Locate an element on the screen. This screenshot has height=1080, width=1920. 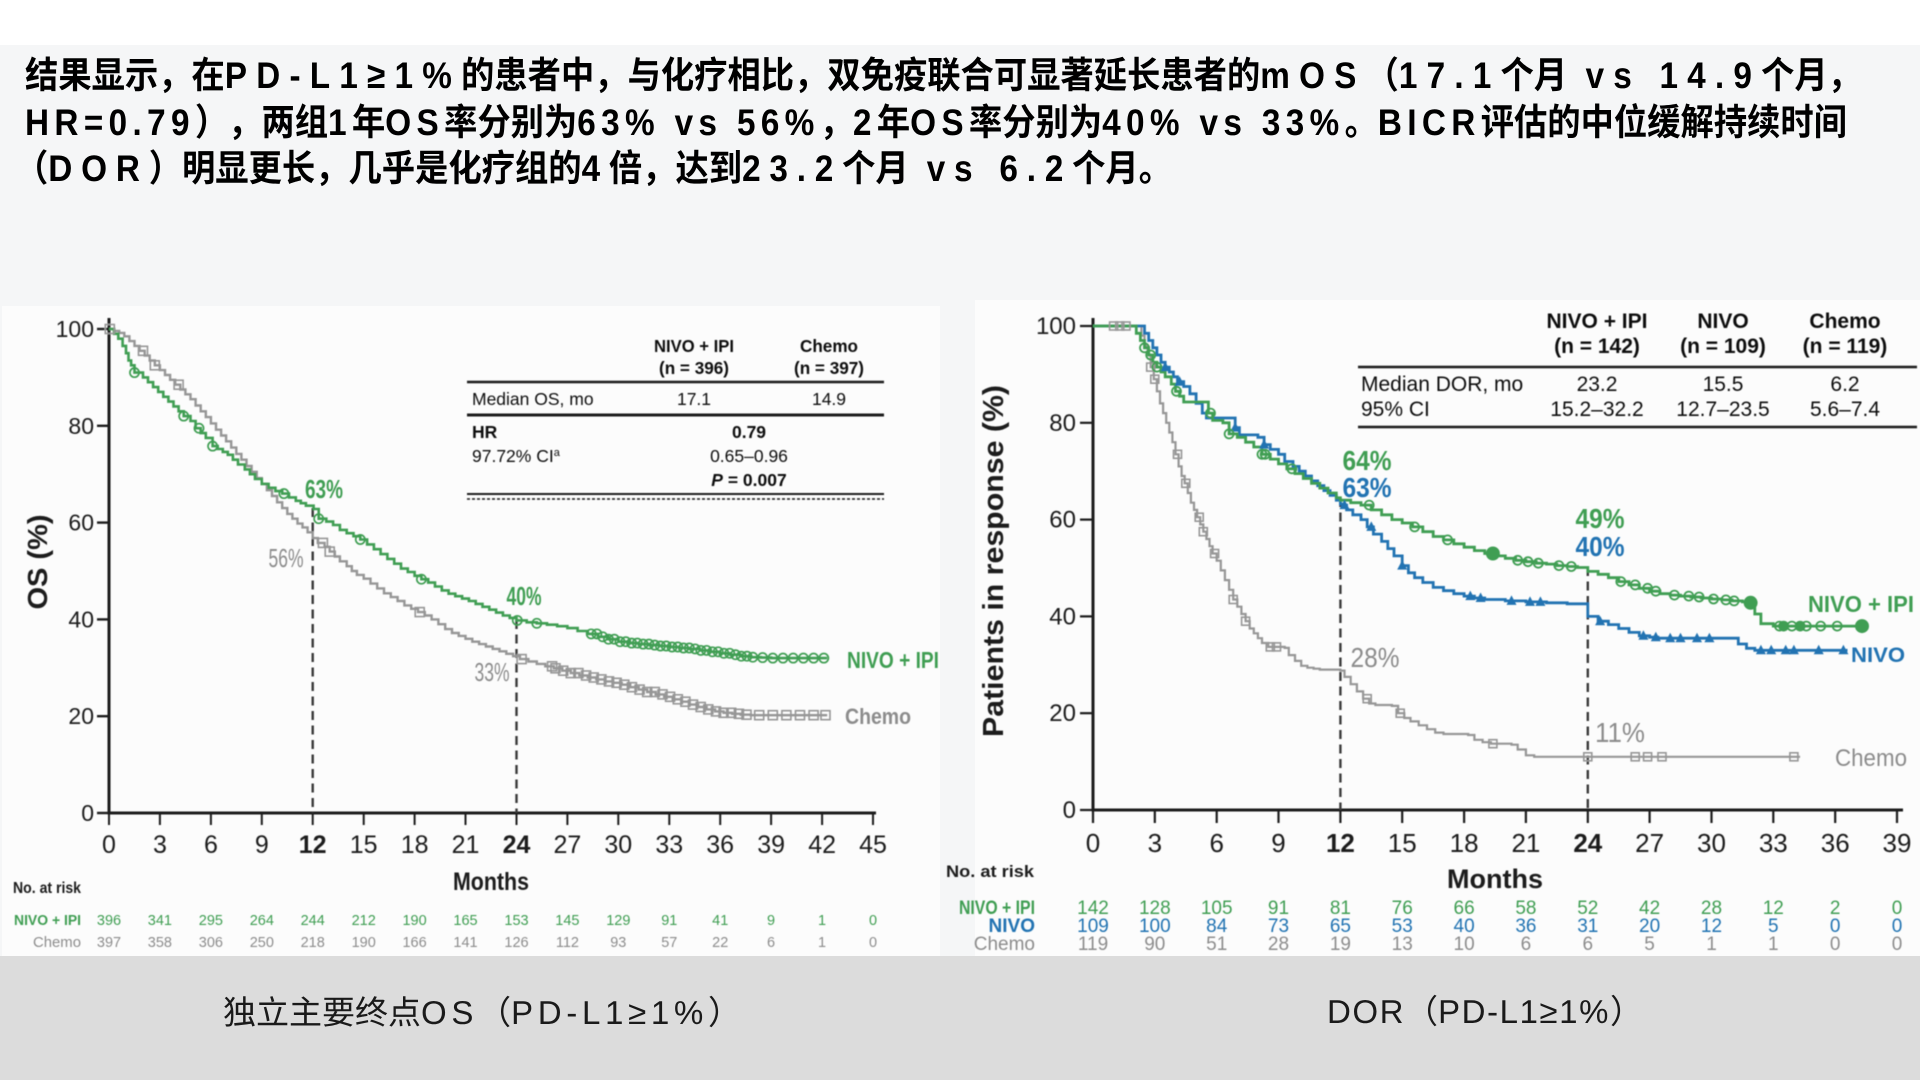
svg-text: 33% is located at coordinates (492, 672).